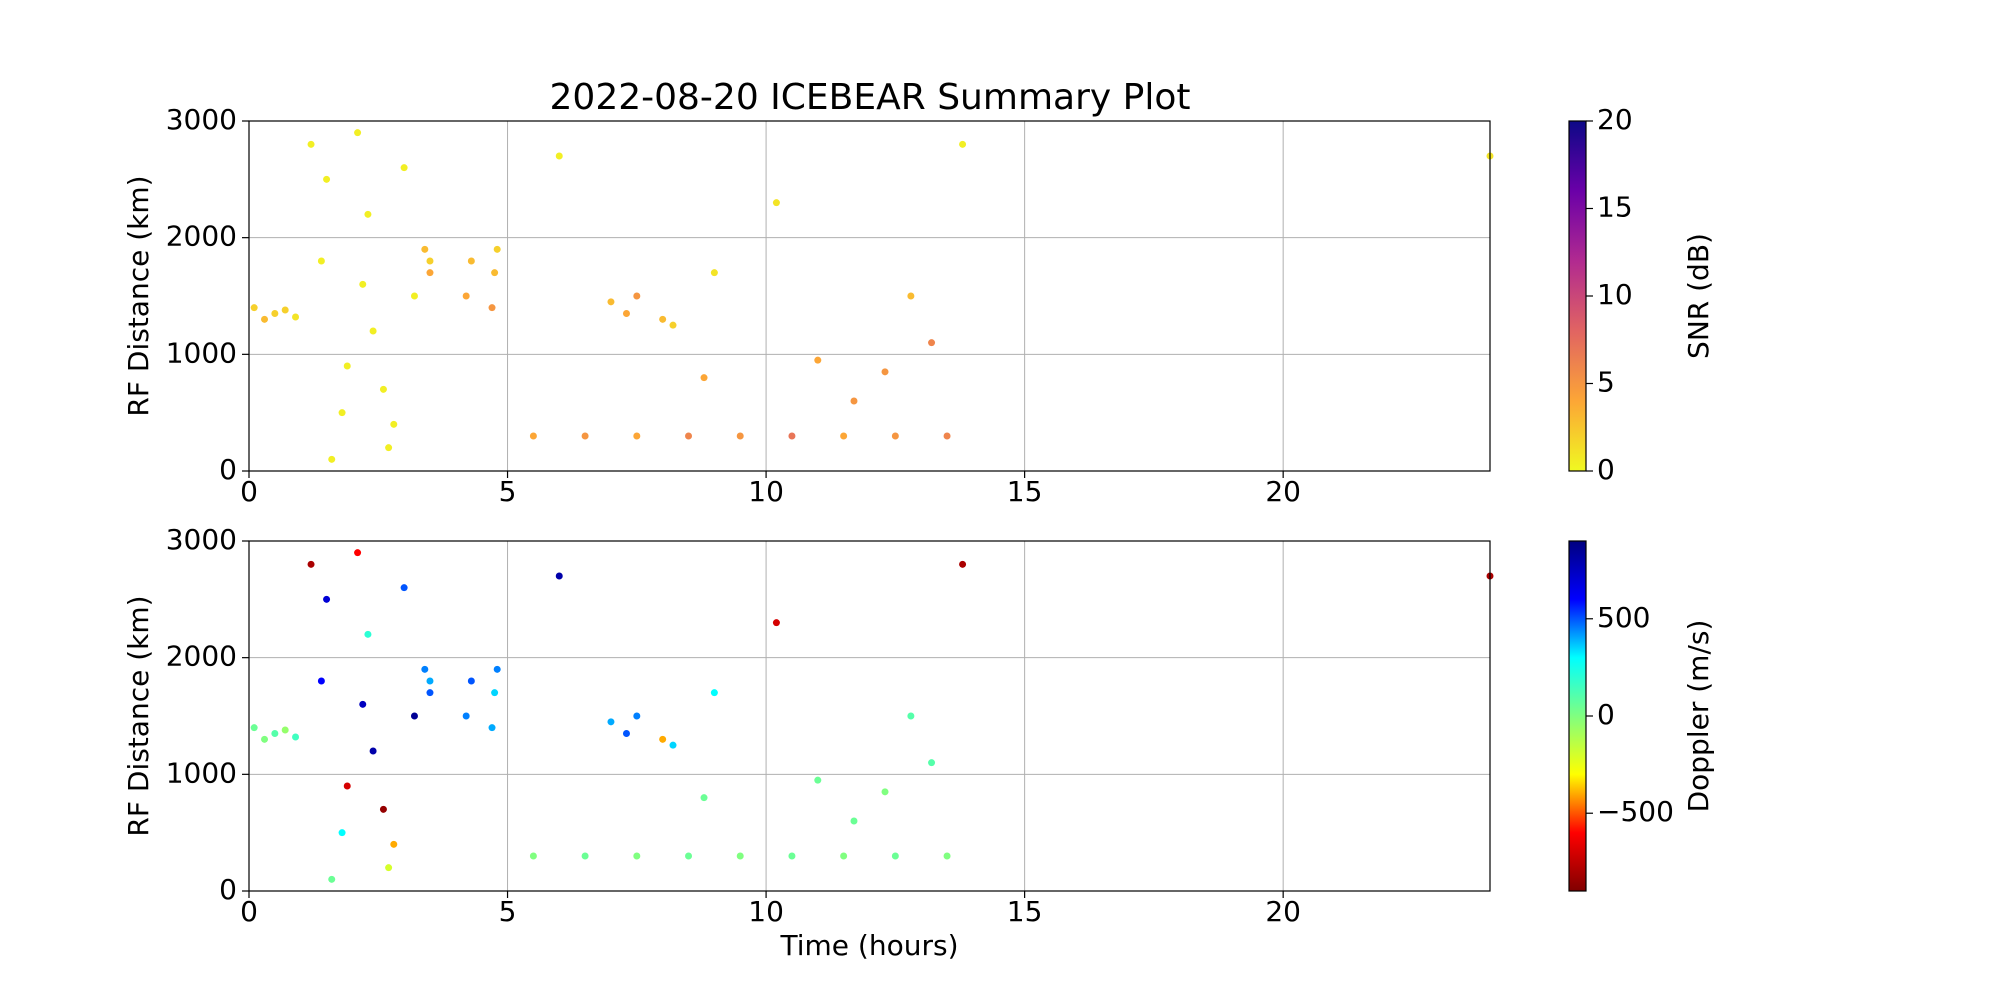  I want to click on y-axis-label: RF Distance (km), so click(138, 715).